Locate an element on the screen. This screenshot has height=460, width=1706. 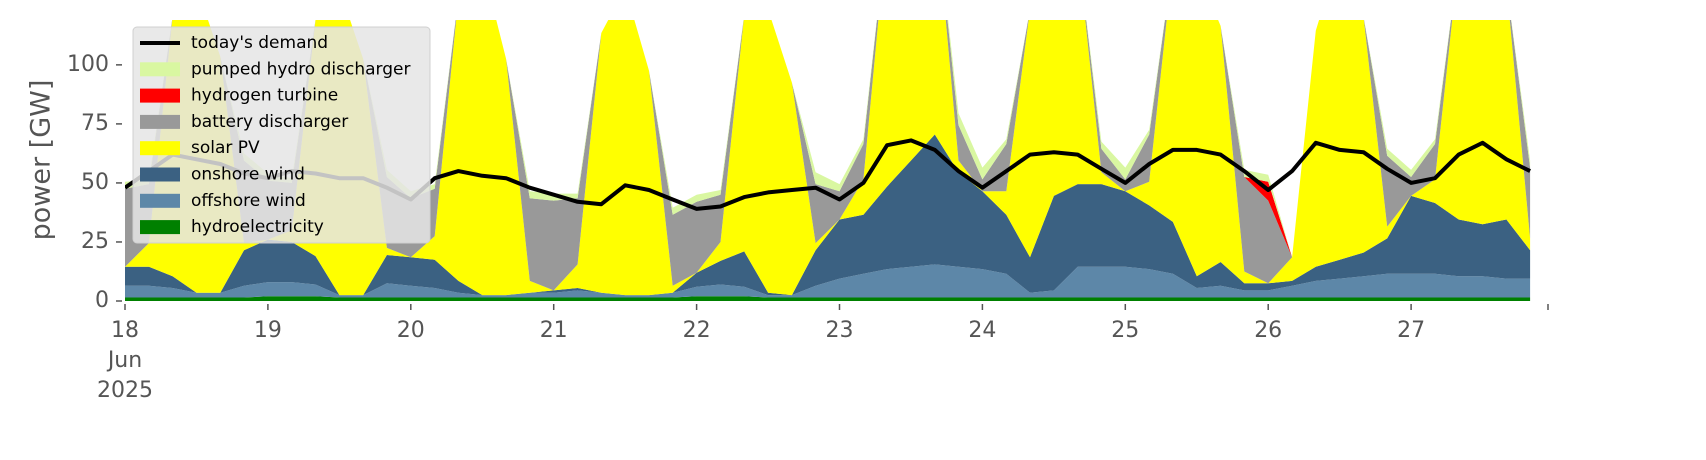
x-tick-label: 24 is located at coordinates (982, 330).